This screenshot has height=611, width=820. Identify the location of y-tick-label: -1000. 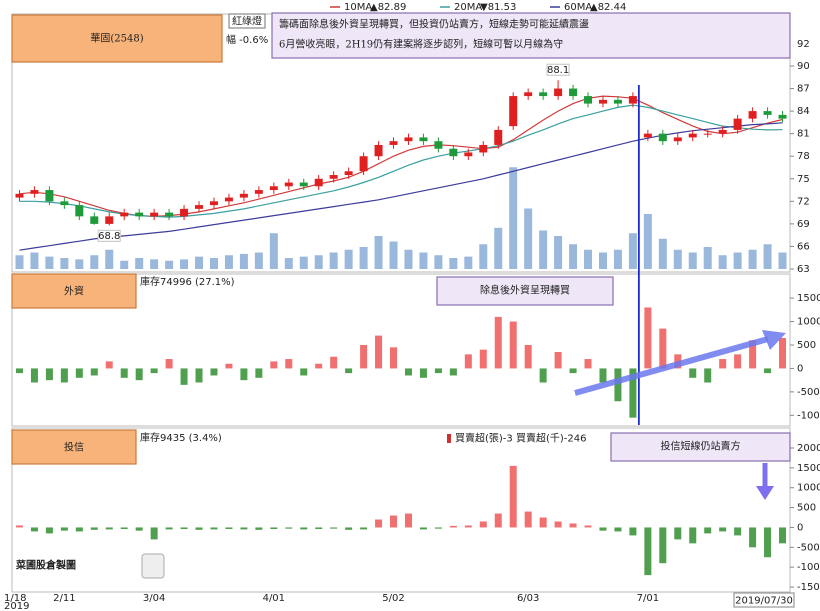
(808, 567).